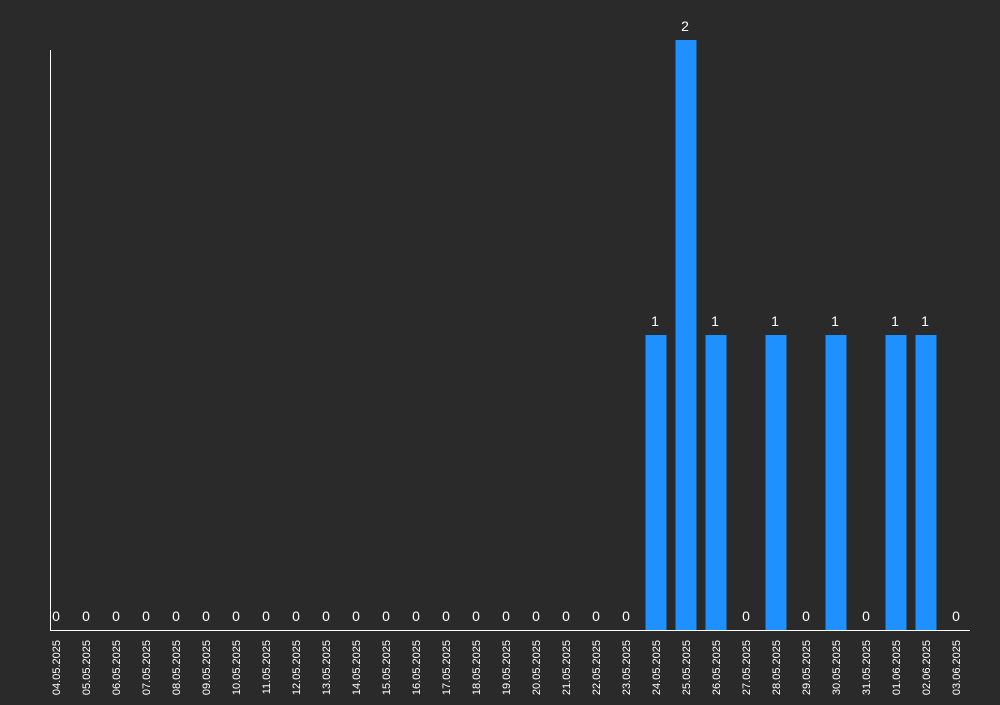  What do you see at coordinates (357, 667) in the screenshot?
I see `x-tick-label: 14.05.2025` at bounding box center [357, 667].